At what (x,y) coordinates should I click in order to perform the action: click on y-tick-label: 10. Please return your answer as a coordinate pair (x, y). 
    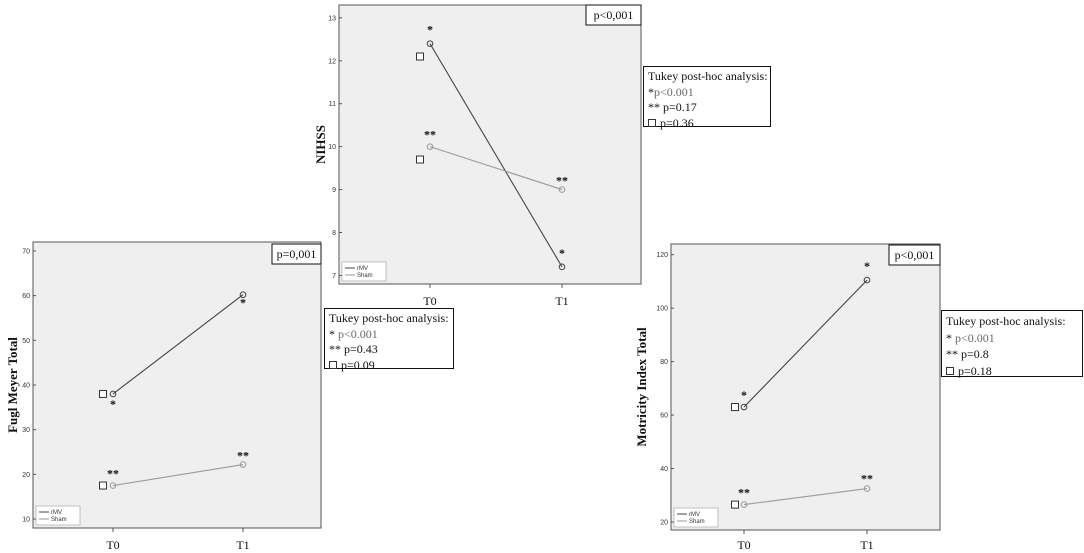
    Looking at the image, I should click on (26, 520).